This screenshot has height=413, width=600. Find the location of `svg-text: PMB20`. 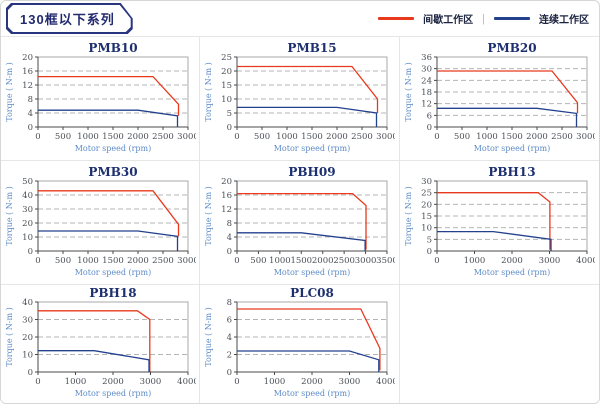

svg-text: PMB20 is located at coordinates (512, 48).